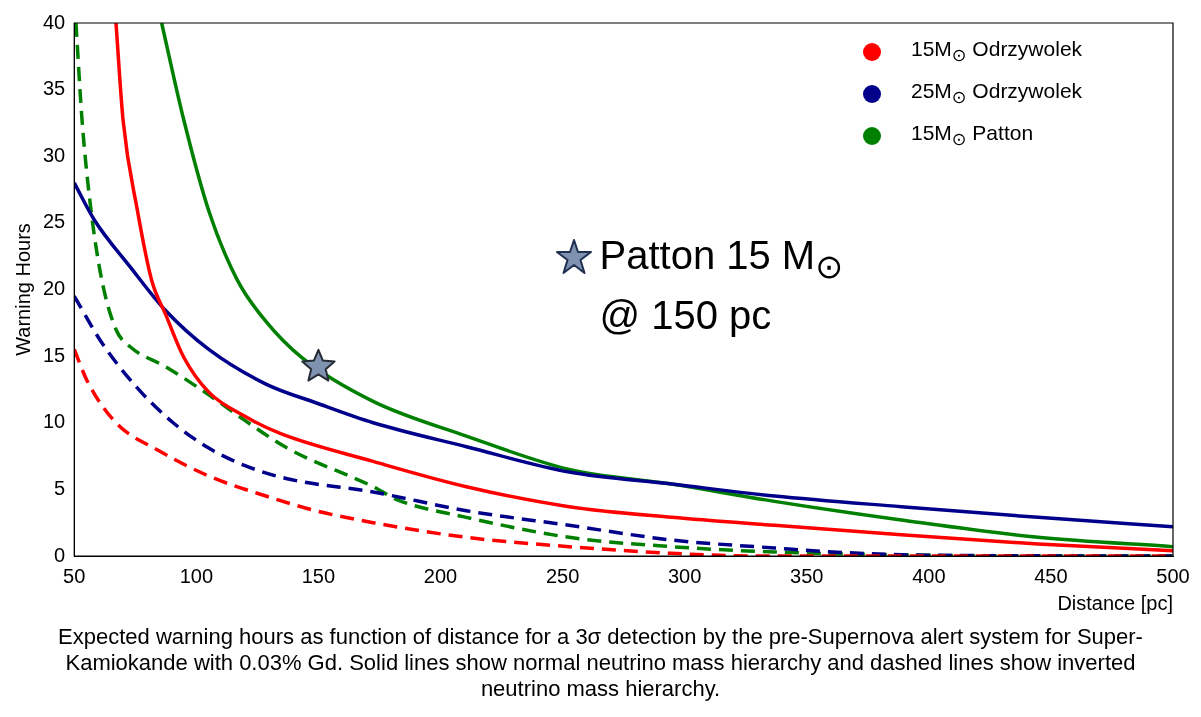  I want to click on legend-label: 15M$_{⊙}$ Patton, so click(972, 136).